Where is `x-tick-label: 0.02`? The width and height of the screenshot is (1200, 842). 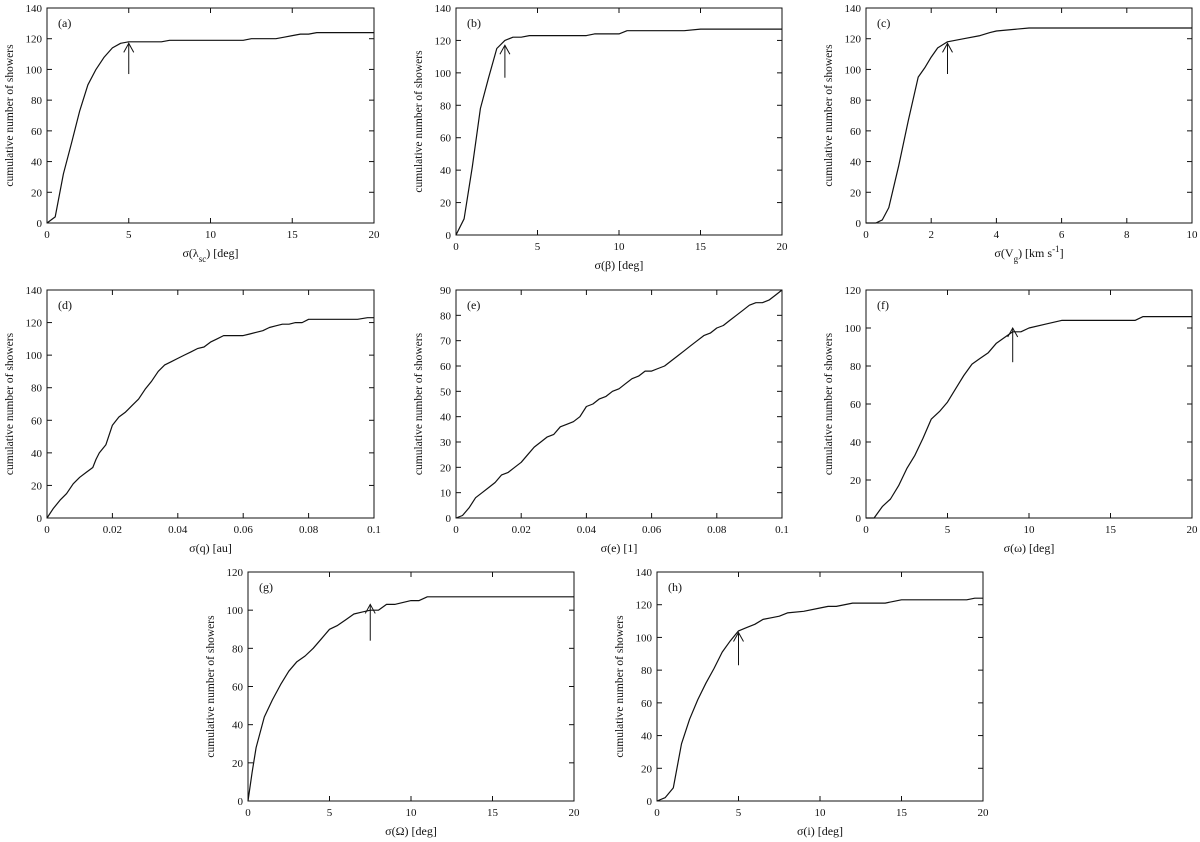
x-tick-label: 0.02 is located at coordinates (112, 530).